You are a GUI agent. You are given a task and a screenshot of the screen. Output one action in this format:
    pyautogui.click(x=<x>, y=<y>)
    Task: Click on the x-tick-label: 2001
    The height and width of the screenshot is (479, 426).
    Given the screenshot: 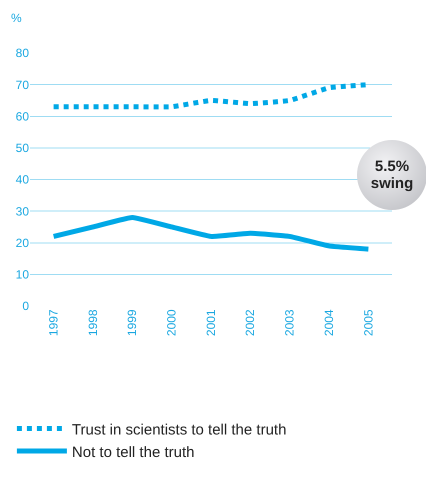 What is the action you would take?
    pyautogui.click(x=211, y=322)
    